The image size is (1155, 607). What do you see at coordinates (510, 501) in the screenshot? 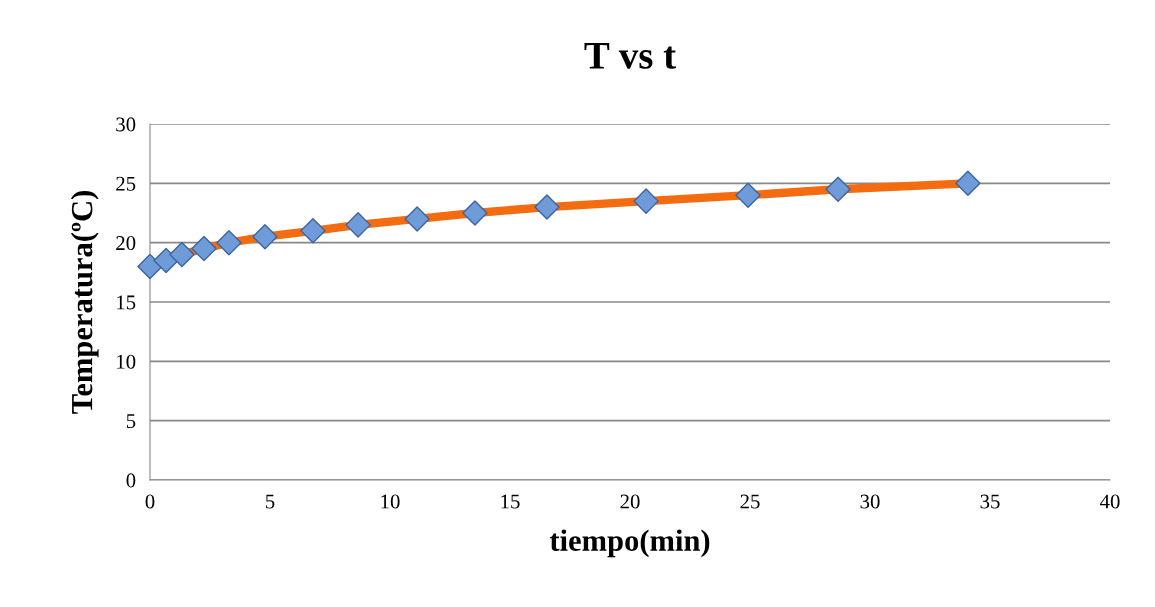
I see `x-tick-label: 15` at bounding box center [510, 501].